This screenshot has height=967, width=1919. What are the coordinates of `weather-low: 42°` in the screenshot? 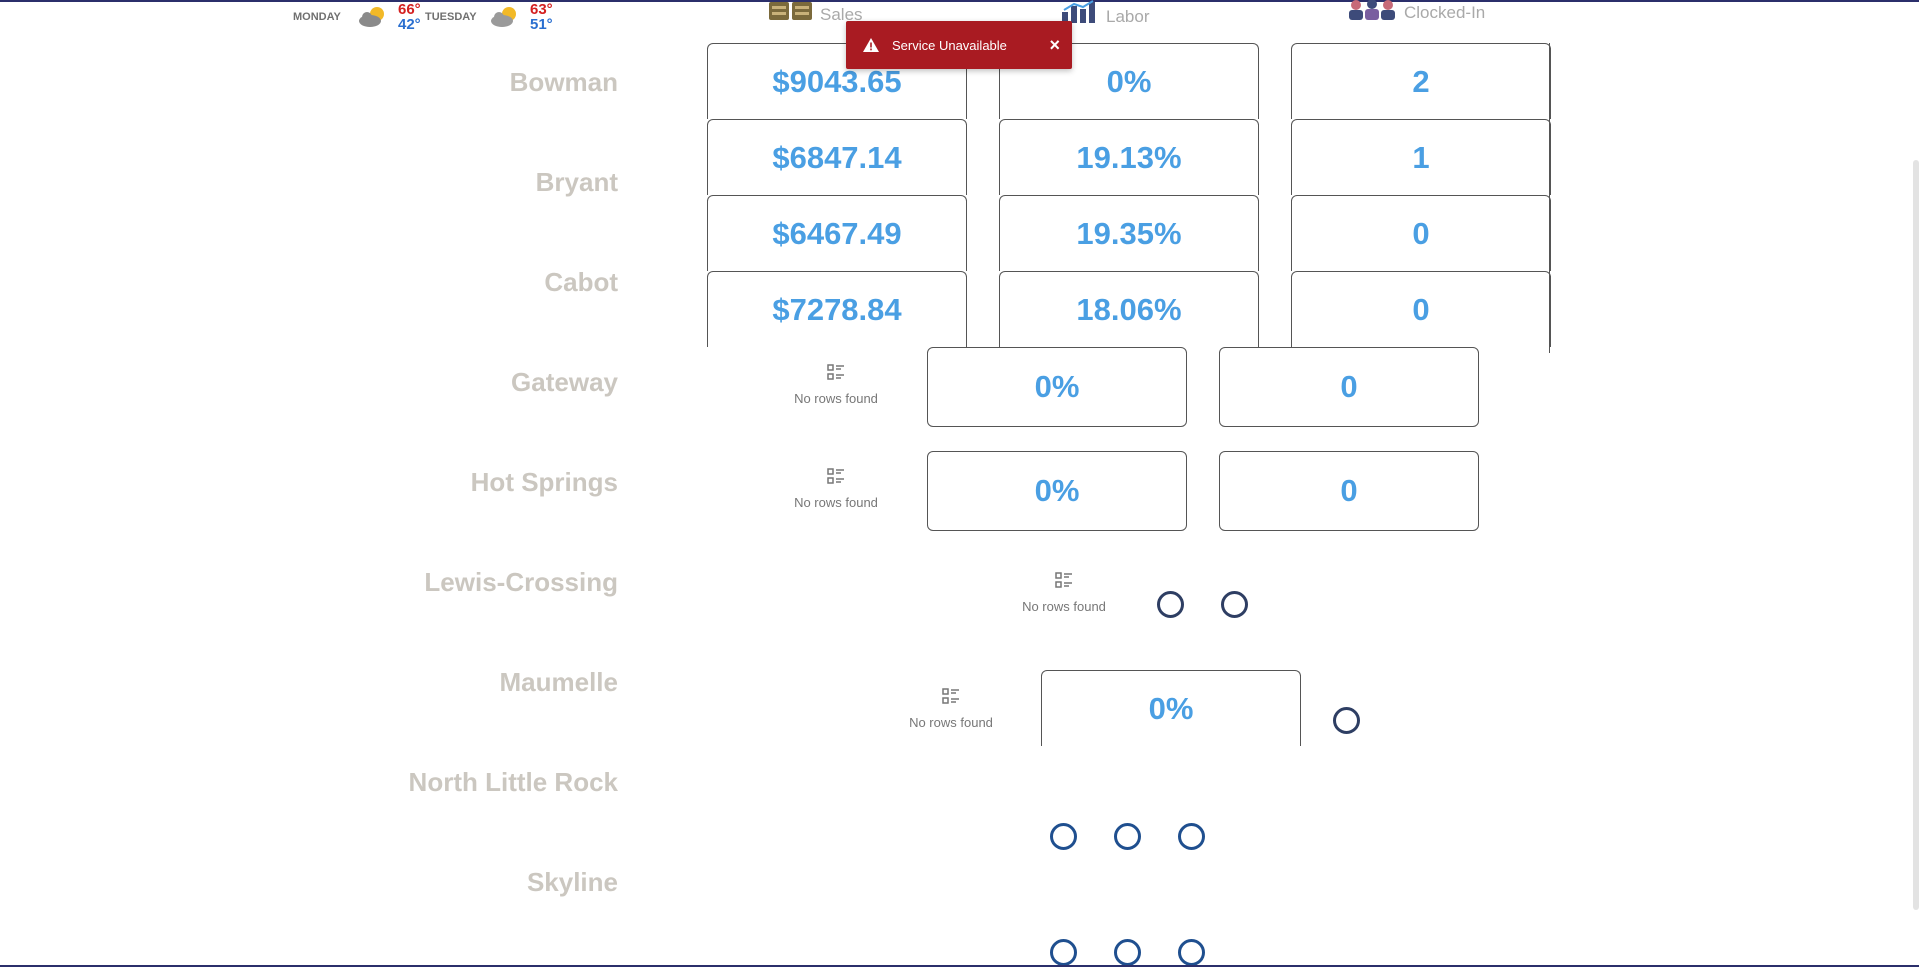 It's located at (409, 24).